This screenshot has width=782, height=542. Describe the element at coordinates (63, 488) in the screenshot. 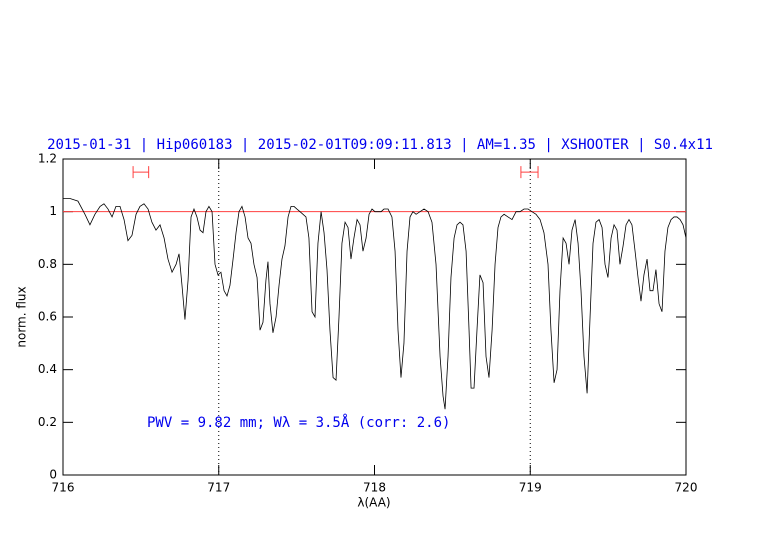

I see `x-tick-label: 716` at that location.